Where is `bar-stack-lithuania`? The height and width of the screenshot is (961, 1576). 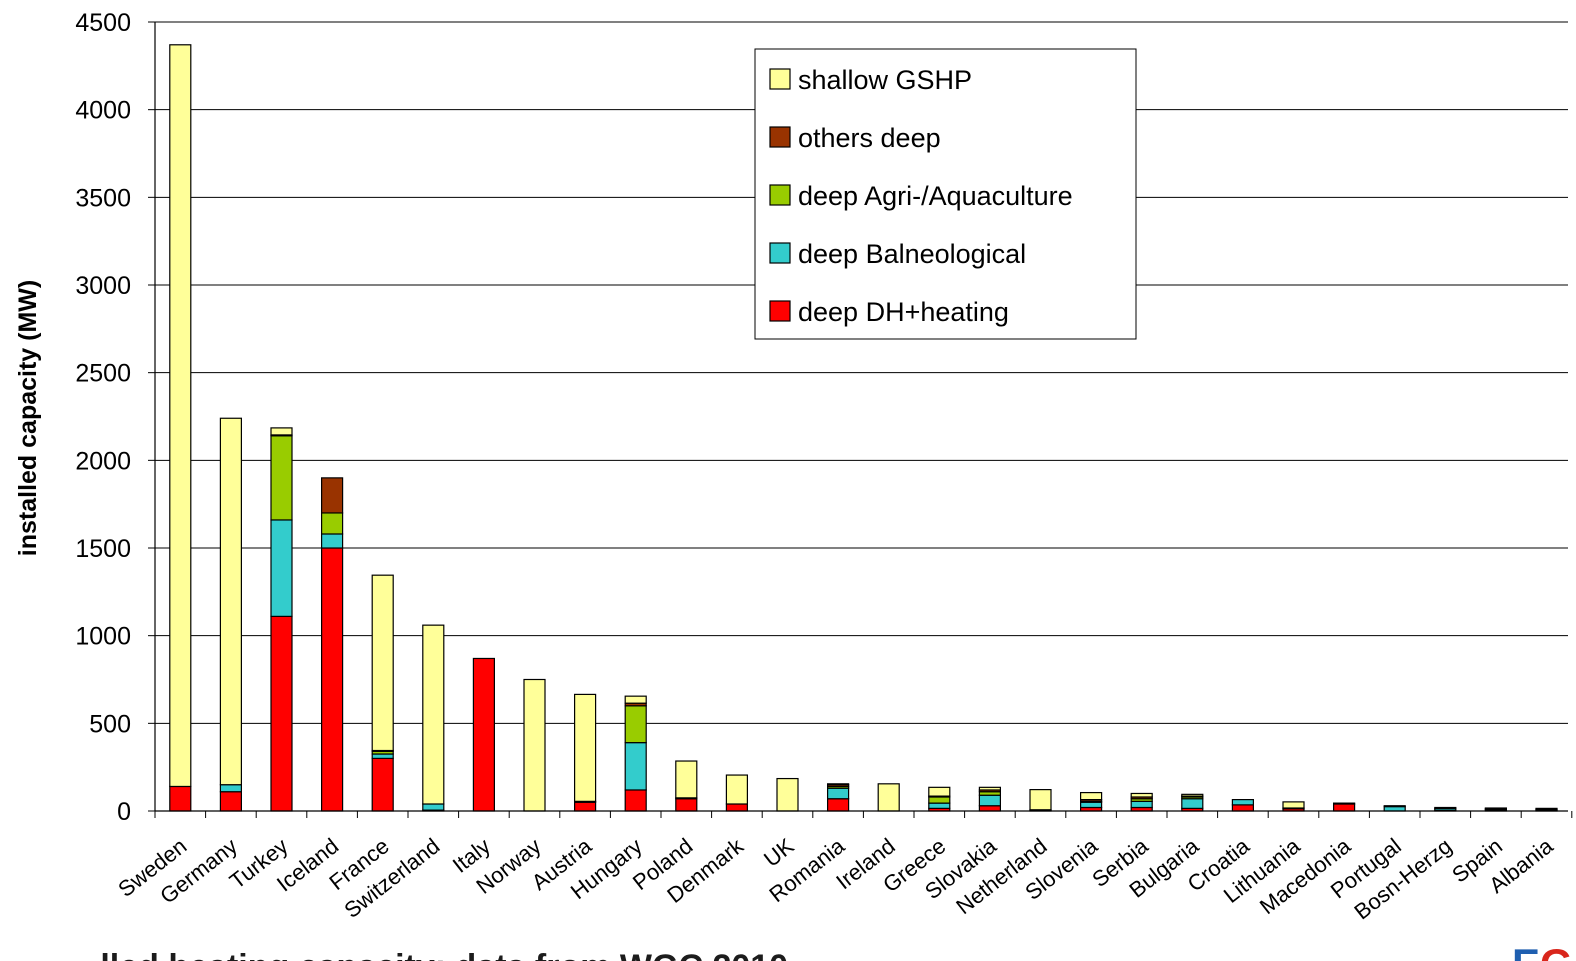
bar-stack-lithuania is located at coordinates (1293, 806).